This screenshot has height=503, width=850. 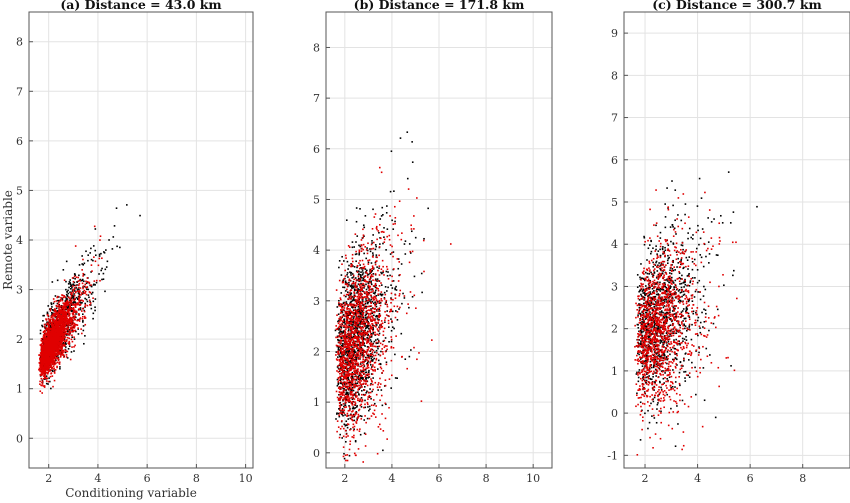 I want to click on y-tick-label: 8, so click(x=19, y=42).